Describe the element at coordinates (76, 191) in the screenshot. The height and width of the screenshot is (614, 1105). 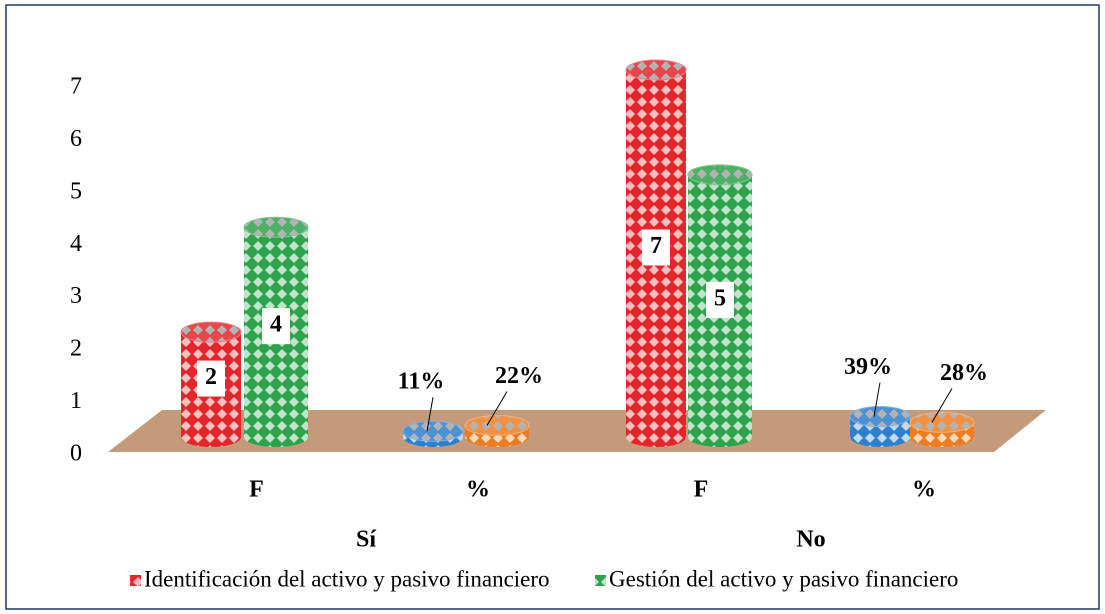
I see `y-tick-label: 5` at that location.